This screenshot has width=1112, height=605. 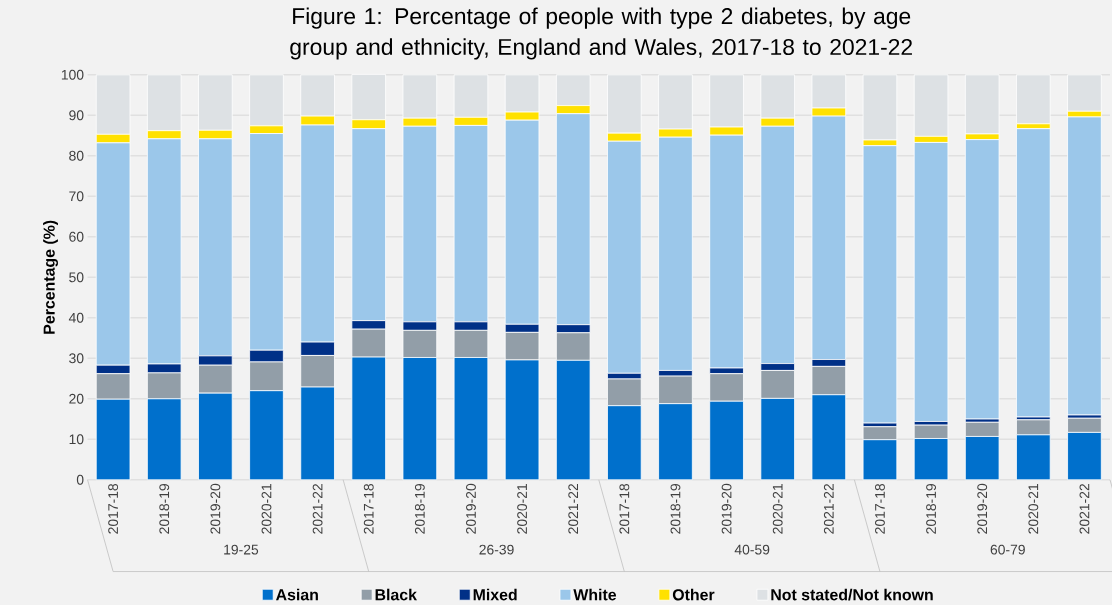 What do you see at coordinates (496, 549) in the screenshot?
I see `text: 26-39` at bounding box center [496, 549].